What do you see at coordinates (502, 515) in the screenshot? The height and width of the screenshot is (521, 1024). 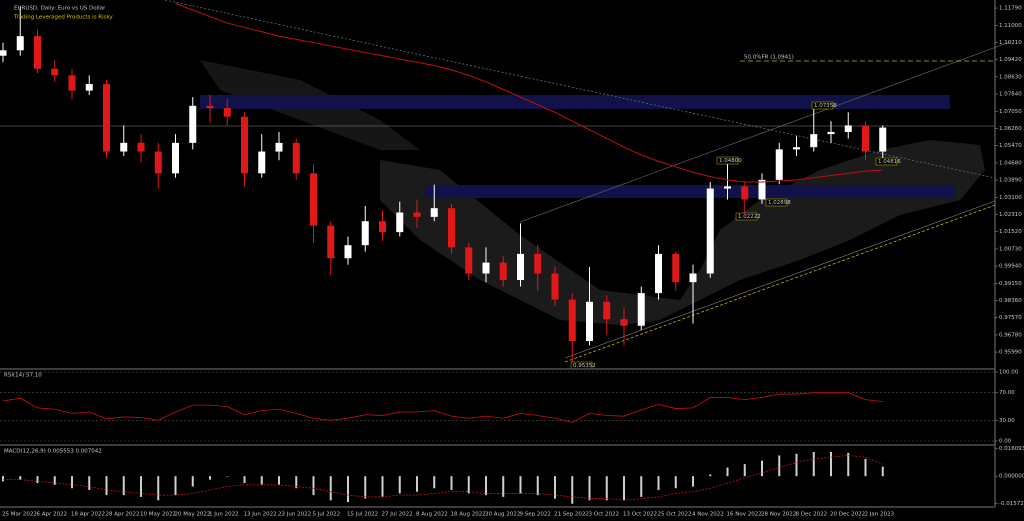 I see `x-tick-label: 30 Aug 2022` at bounding box center [502, 515].